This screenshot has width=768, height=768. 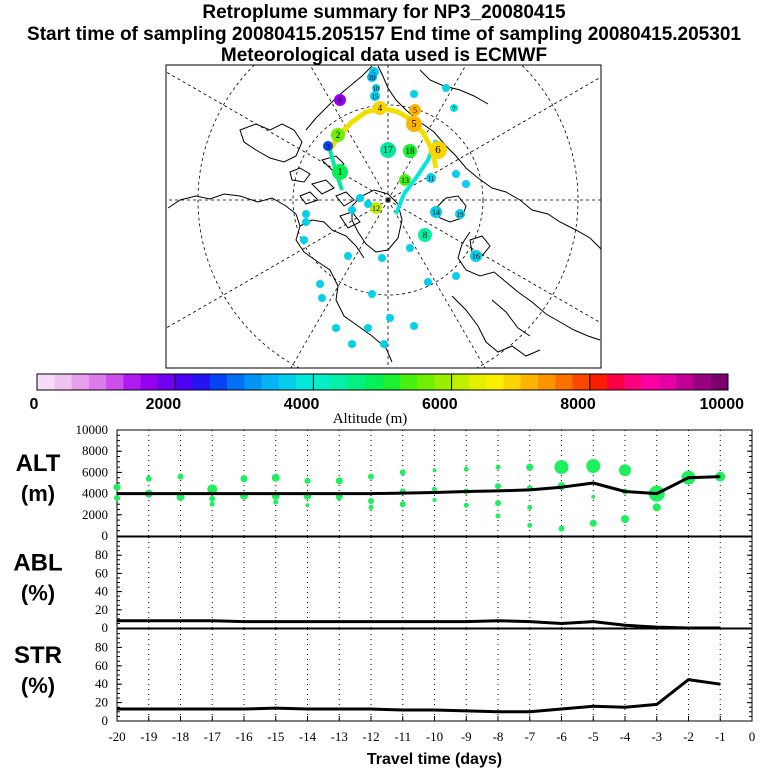 What do you see at coordinates (377, 221) in the screenshot?
I see `coast-greenland` at bounding box center [377, 221].